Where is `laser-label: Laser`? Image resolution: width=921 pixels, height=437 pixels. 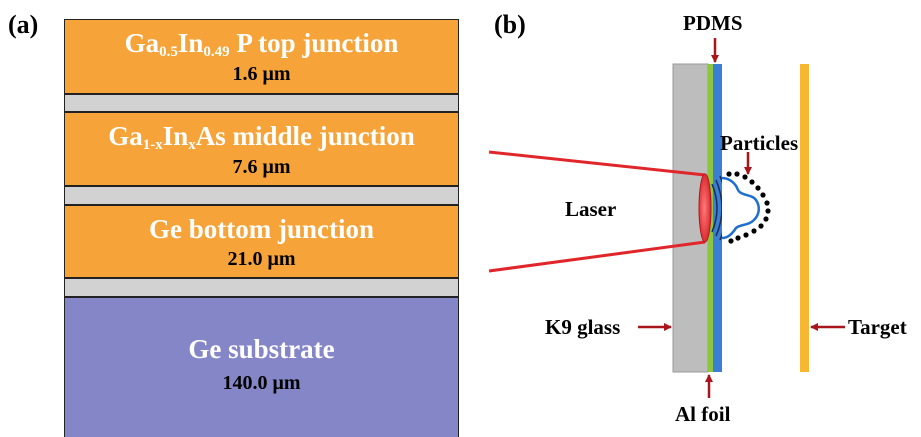 laser-label: Laser is located at coordinates (591, 209).